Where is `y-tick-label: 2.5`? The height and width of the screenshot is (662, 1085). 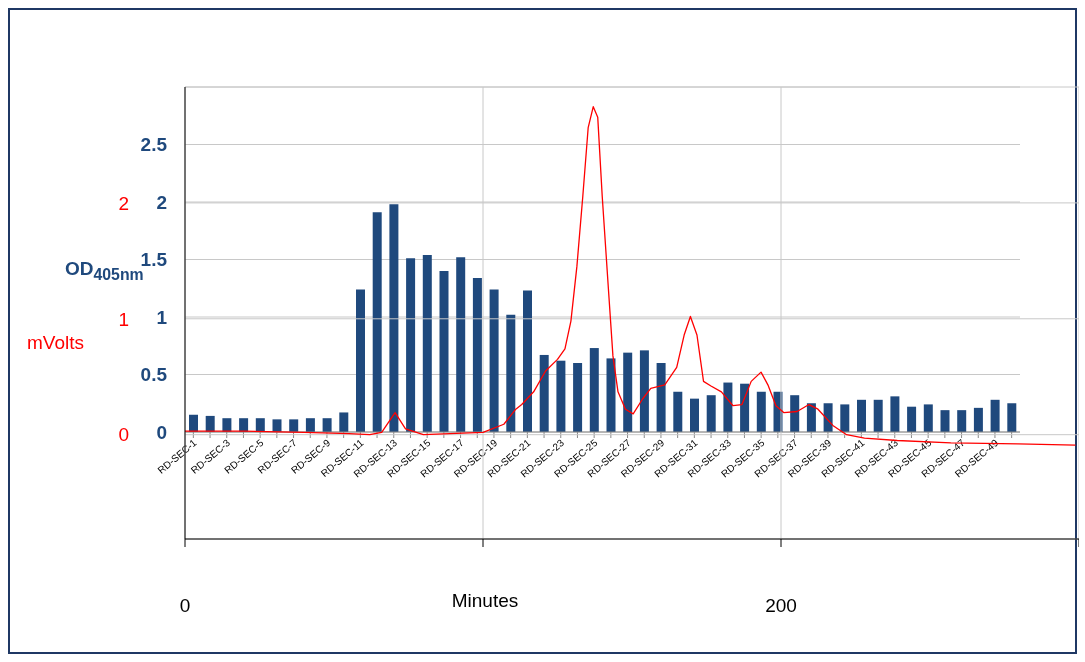 y-tick-label: 2.5 is located at coordinates (154, 145).